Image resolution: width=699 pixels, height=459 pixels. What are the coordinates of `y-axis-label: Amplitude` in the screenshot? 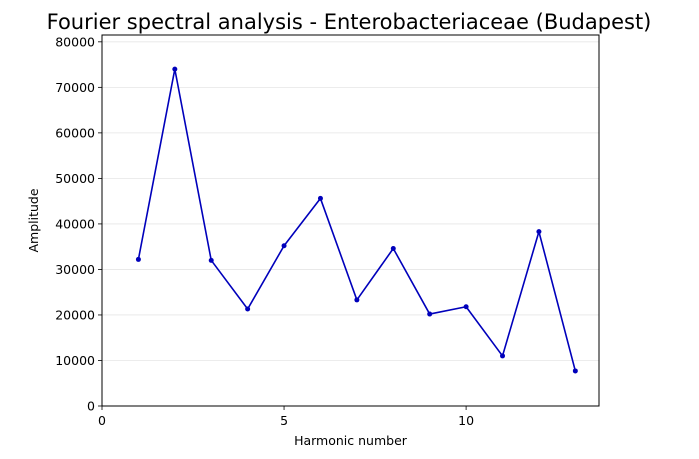 It's located at (33, 220).